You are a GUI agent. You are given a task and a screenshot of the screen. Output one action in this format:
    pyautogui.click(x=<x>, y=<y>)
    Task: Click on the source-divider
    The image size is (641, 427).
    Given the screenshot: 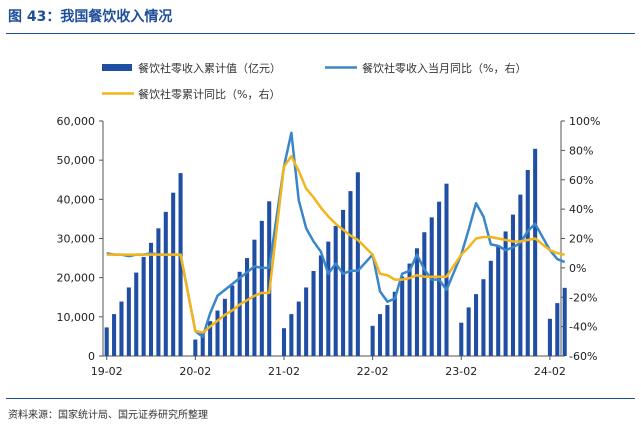 What is the action you would take?
    pyautogui.click(x=320, y=398)
    